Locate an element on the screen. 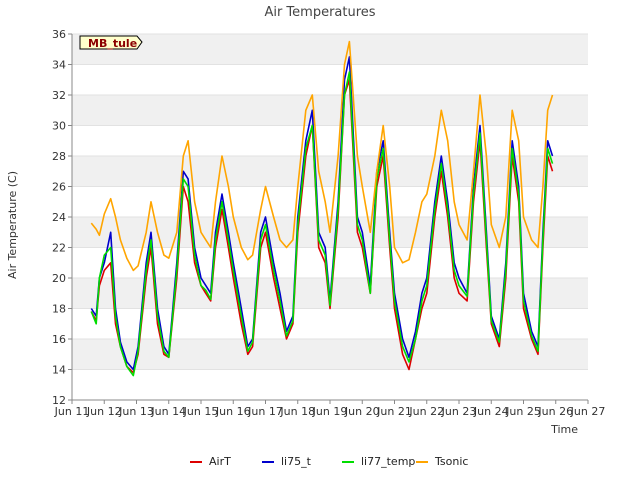 Image resolution: width=640 pixels, height=480 pixels. x-tick-label: Jun 18 is located at coordinates (297, 411).